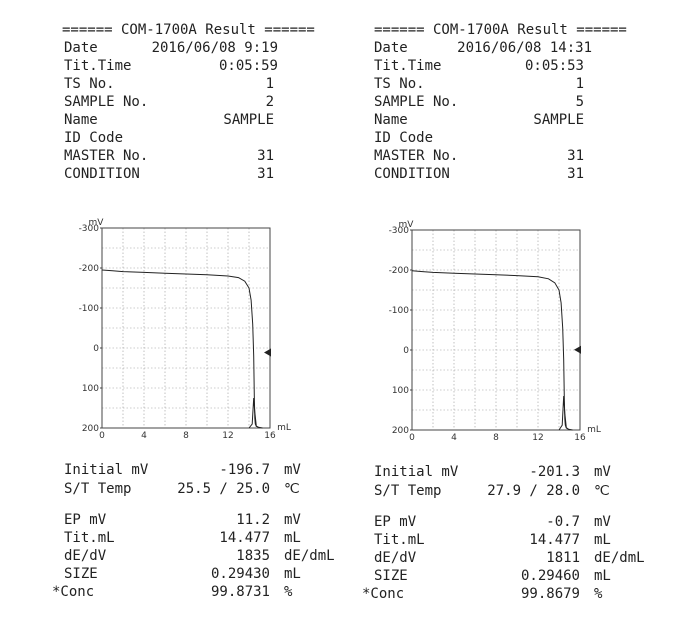  I want to click on initial-value: -201.3, so click(554, 472).